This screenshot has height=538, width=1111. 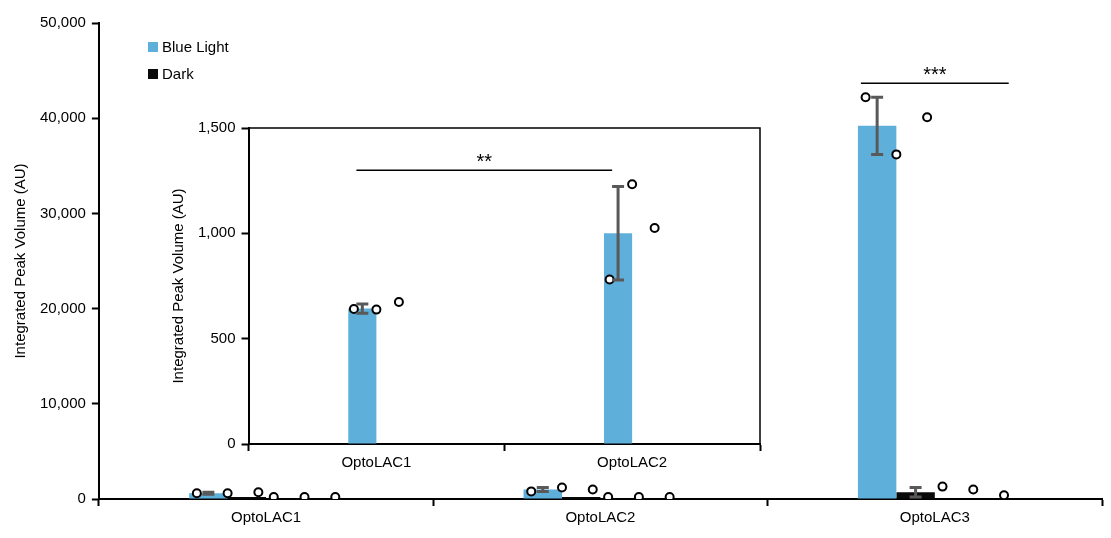 I want to click on annotation: ***, so click(x=935, y=73).